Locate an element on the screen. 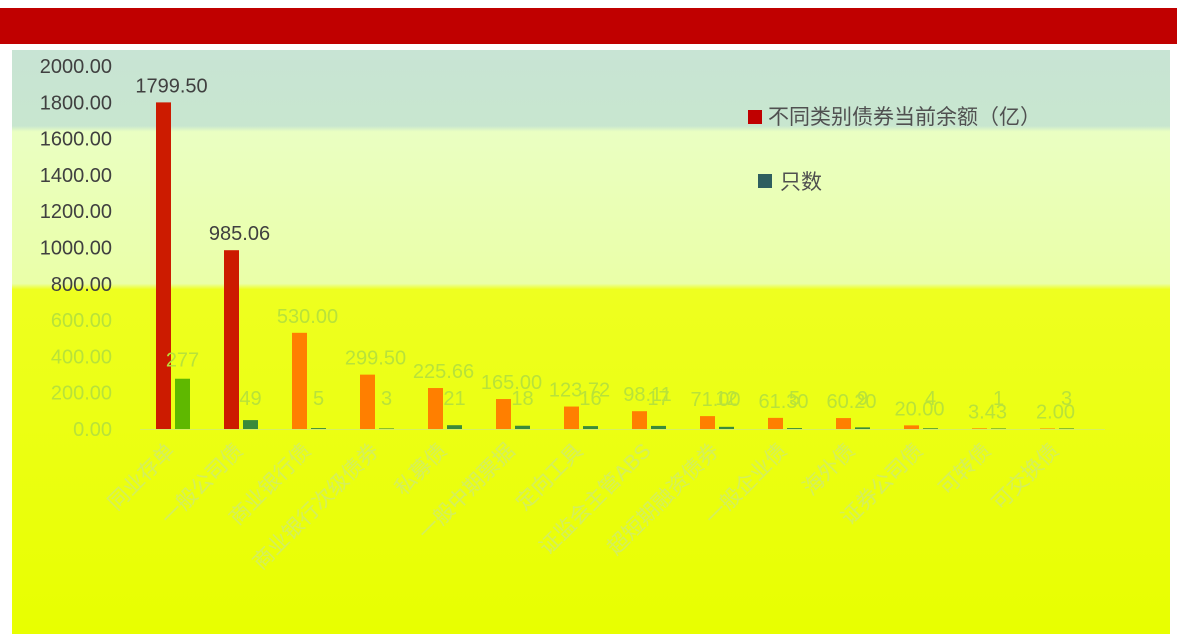 Image resolution: width=1177 pixels, height=637 pixels. data-label-balance: 123.72 is located at coordinates (579, 391).